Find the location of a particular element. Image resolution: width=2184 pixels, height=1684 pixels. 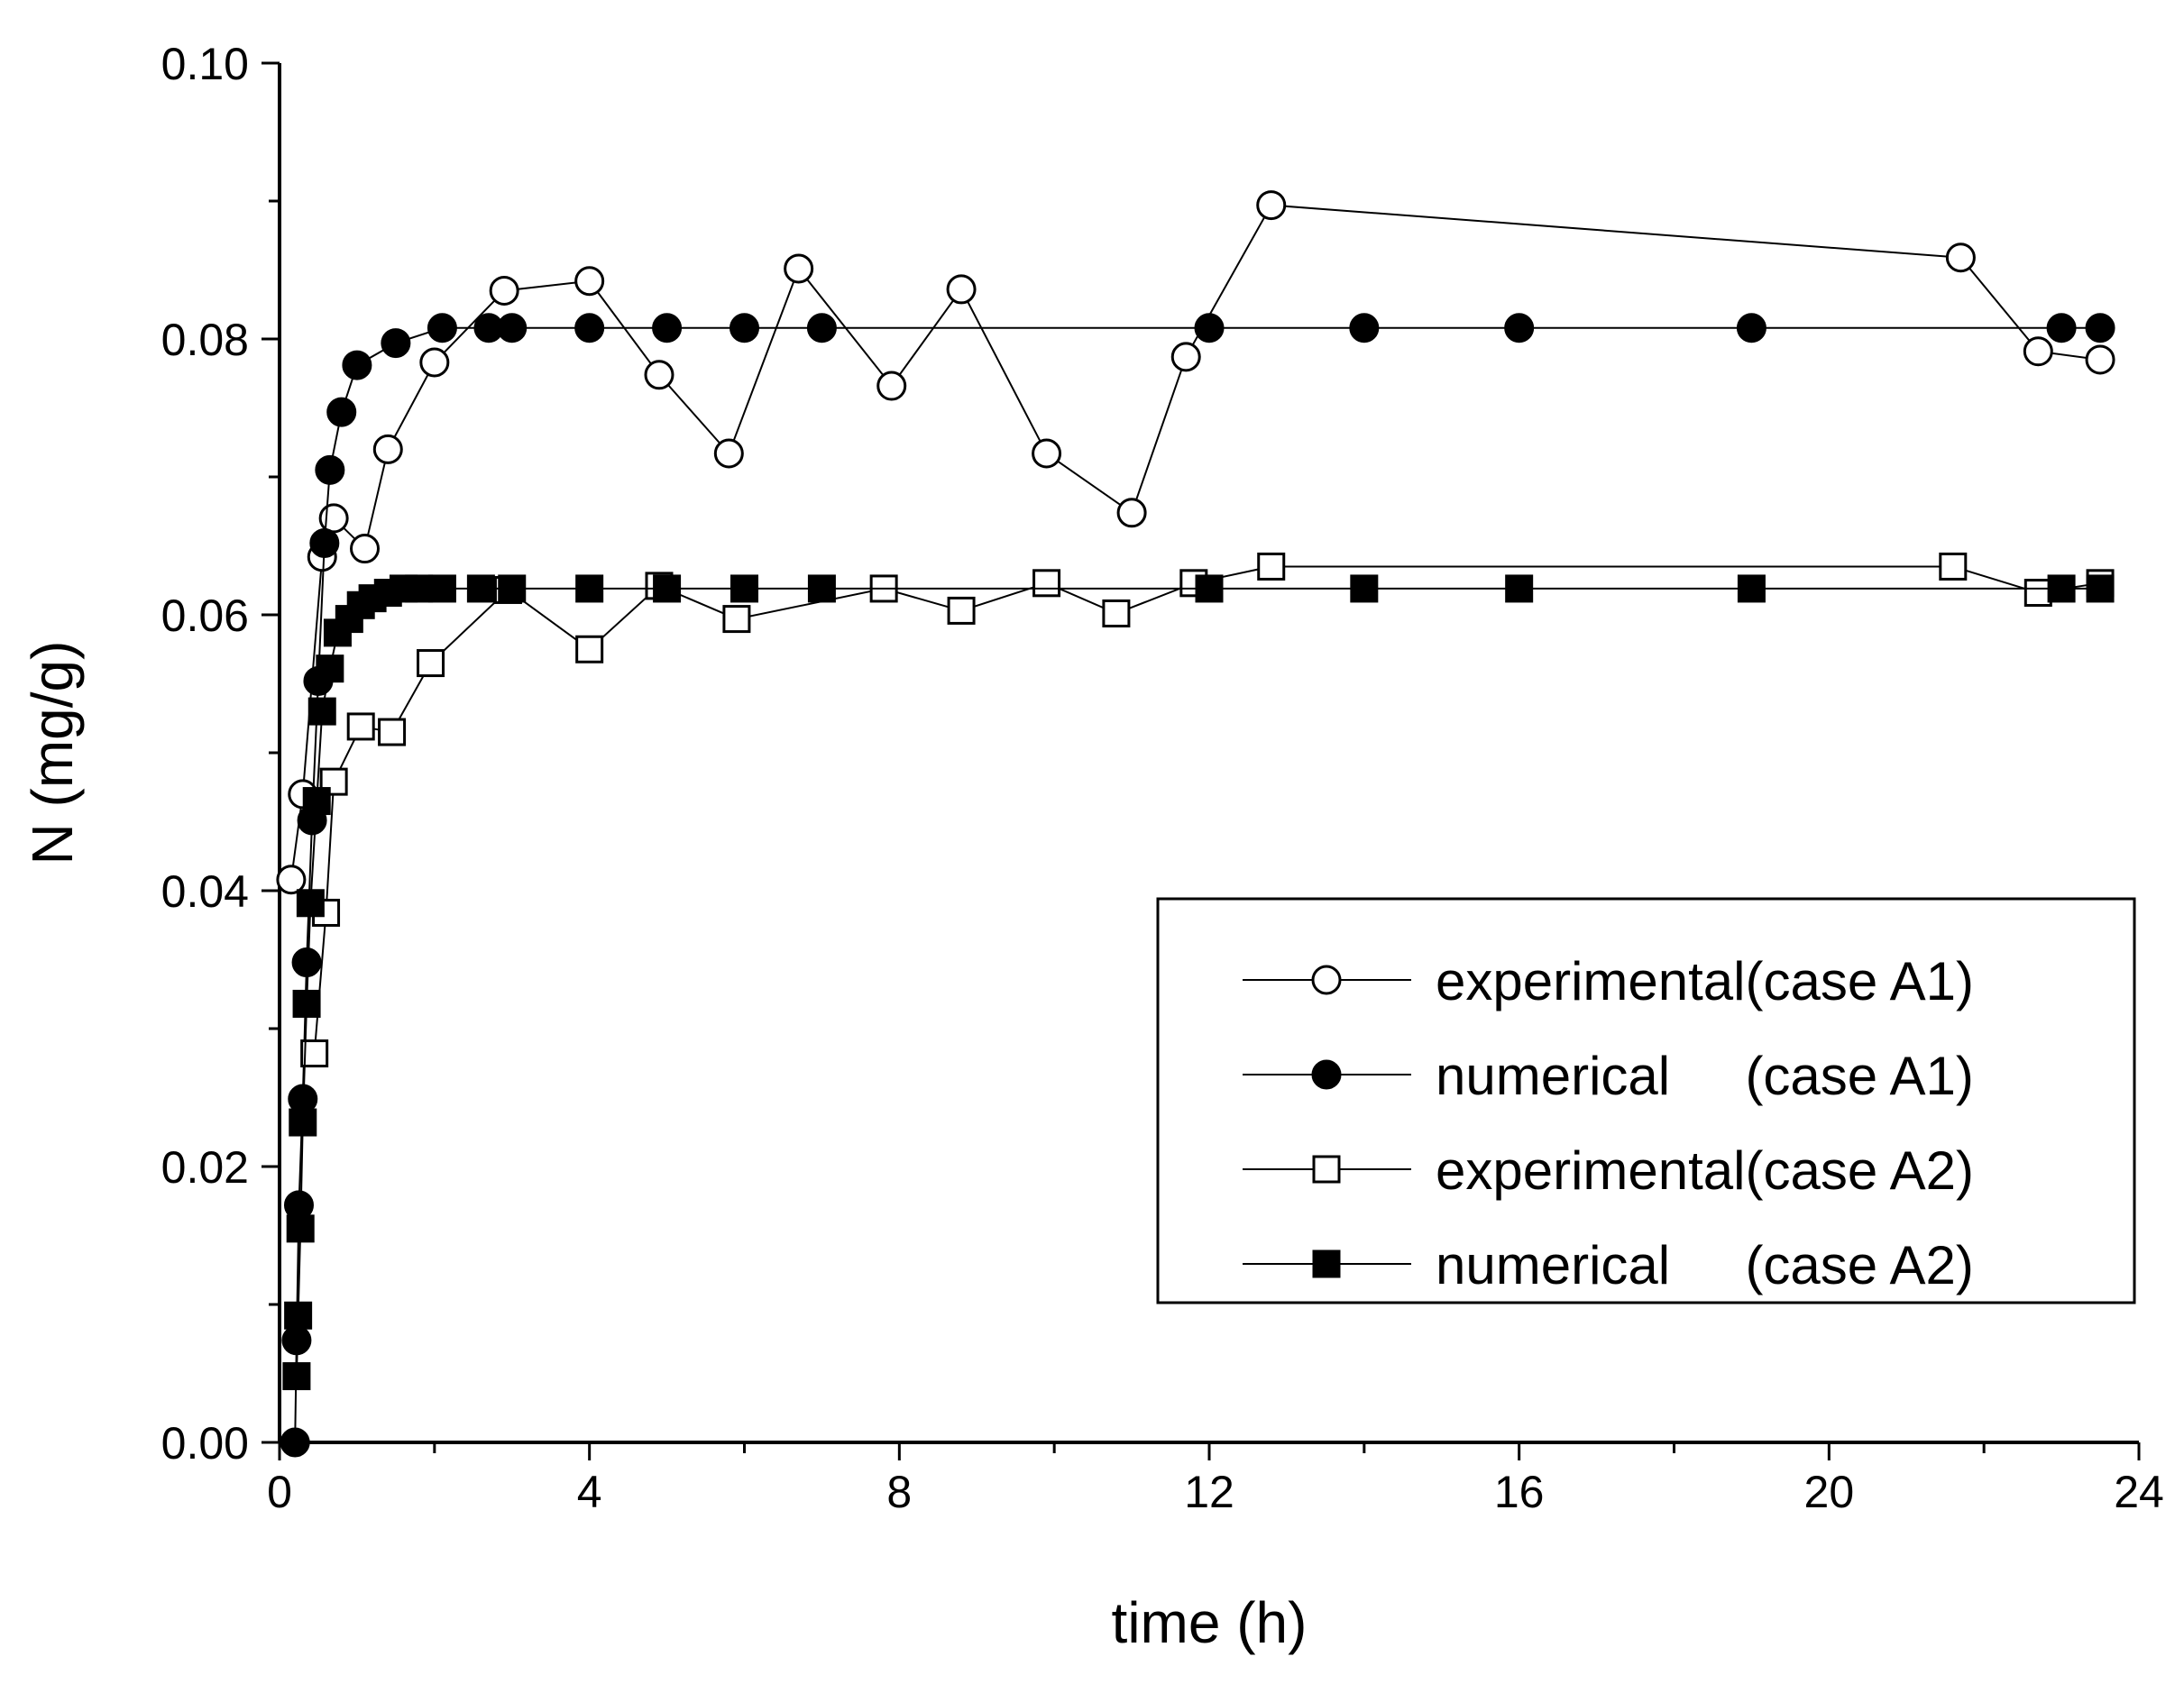

legend-label: numerical (case A1) is located at coordinates (1705, 1076).